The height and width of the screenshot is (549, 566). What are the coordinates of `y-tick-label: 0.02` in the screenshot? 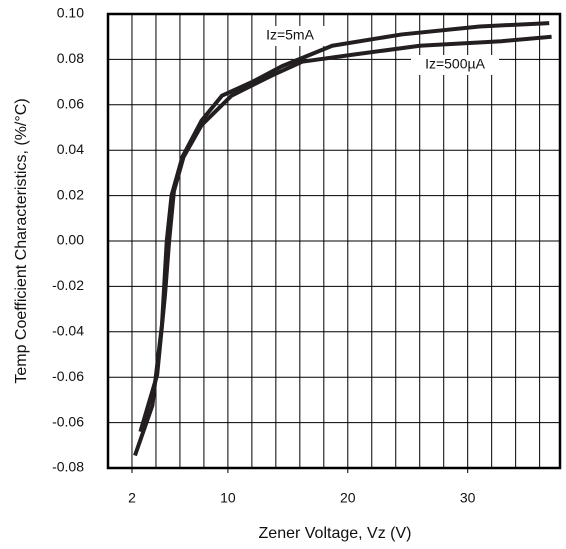 It's located at (70, 194).